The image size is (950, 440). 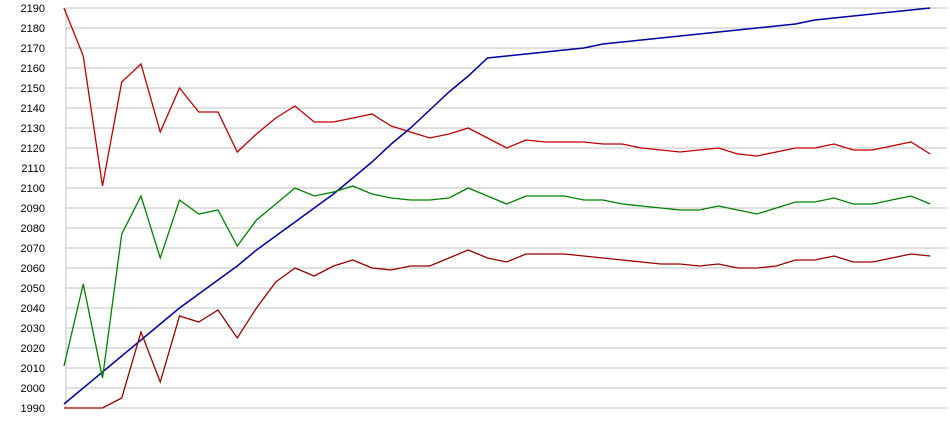 I want to click on y-tick-label: 2060, so click(x=33, y=269).